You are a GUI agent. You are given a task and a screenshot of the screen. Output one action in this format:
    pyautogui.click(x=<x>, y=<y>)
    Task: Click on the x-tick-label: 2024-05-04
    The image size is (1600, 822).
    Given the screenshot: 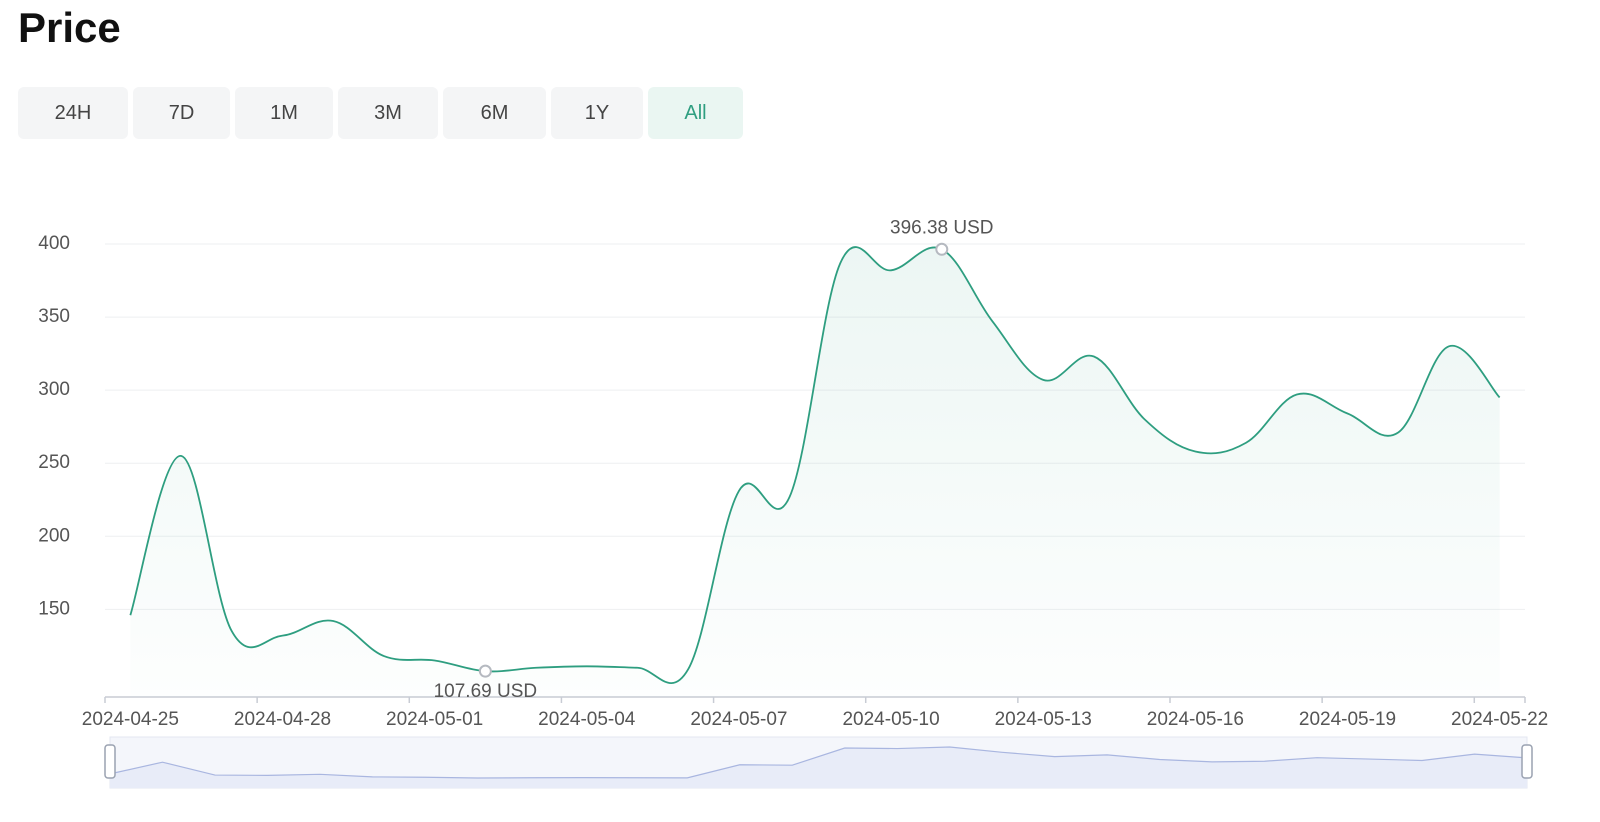 What is the action you would take?
    pyautogui.click(x=587, y=719)
    